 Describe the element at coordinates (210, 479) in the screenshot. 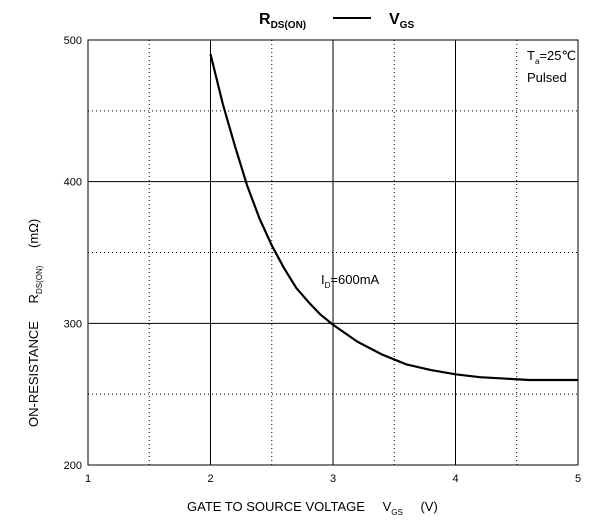

I see `x-tick-label: 2` at that location.